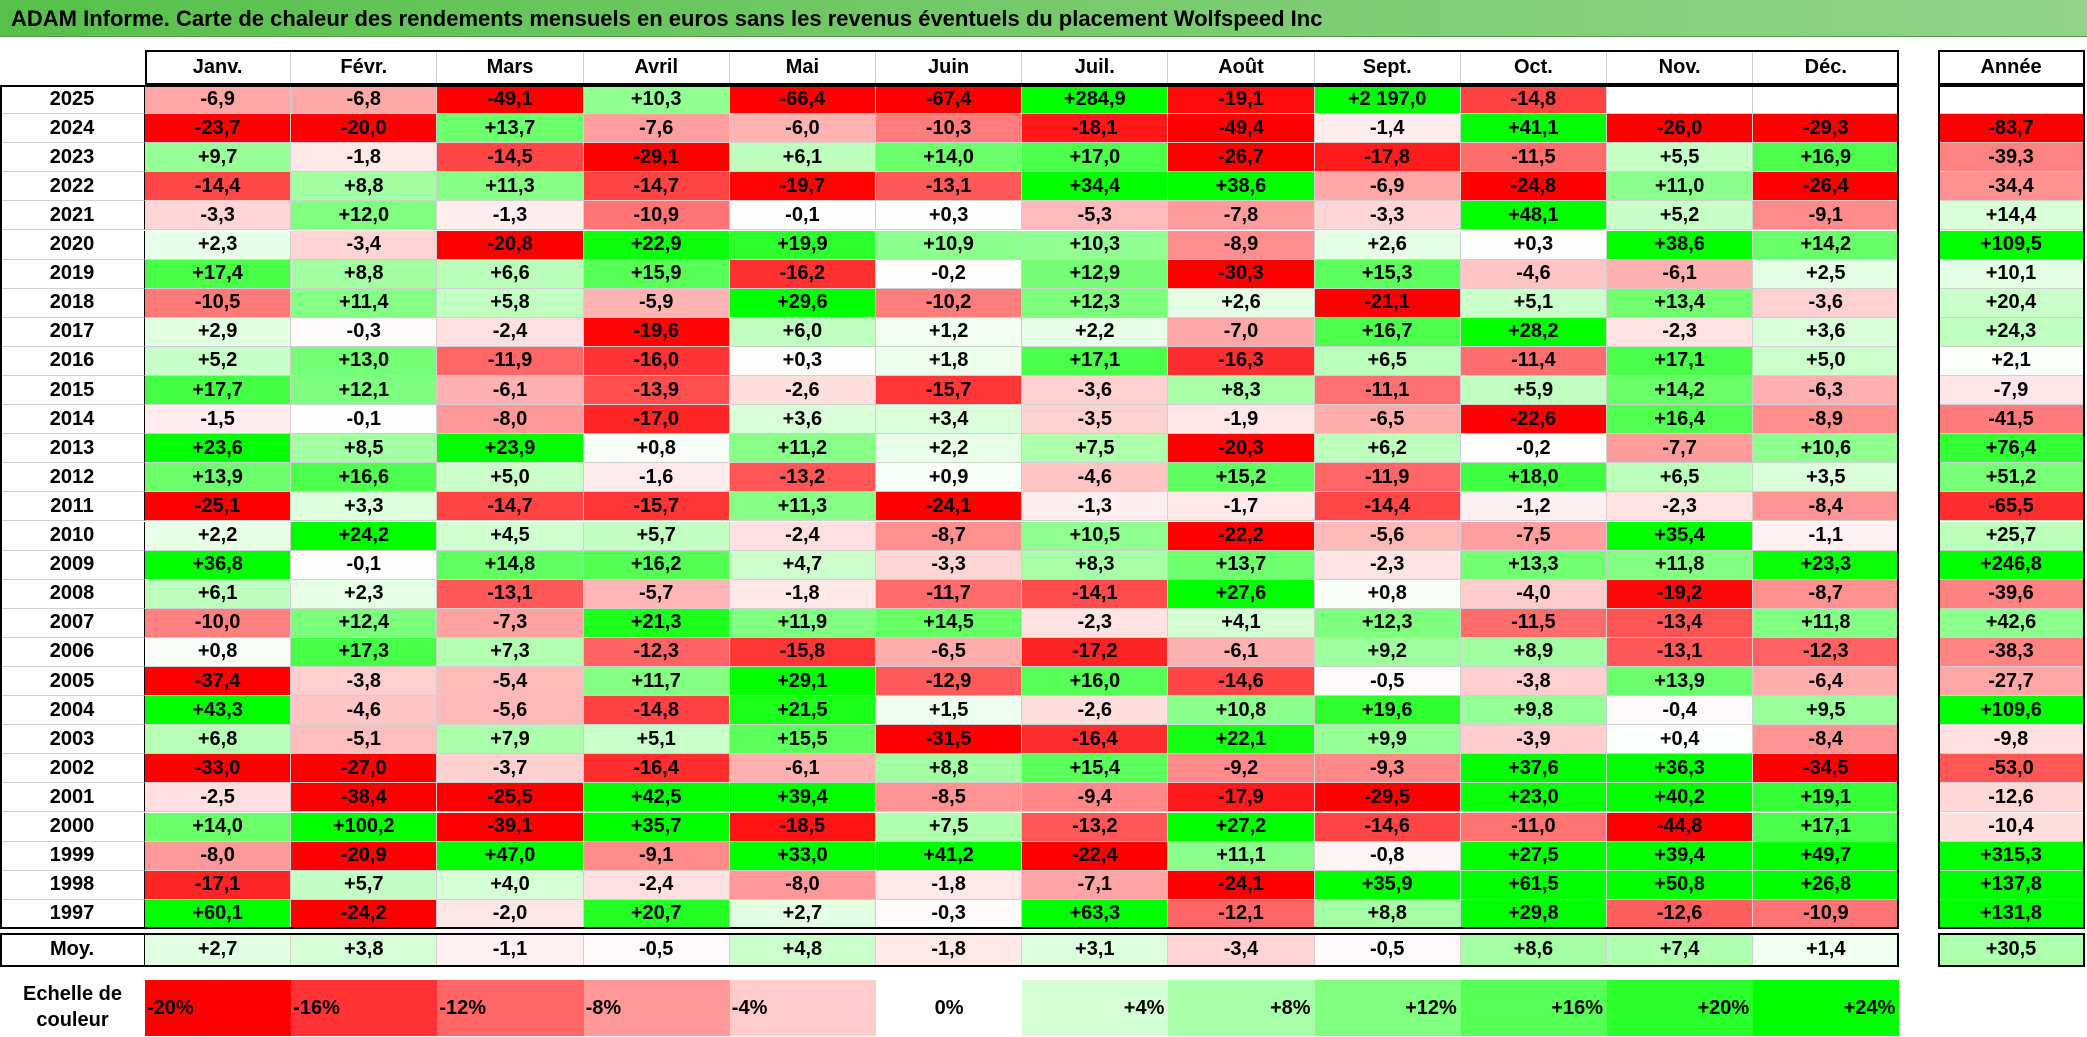  Describe the element at coordinates (802, 856) in the screenshot. I see `heatmap-cell: +33,0` at that location.